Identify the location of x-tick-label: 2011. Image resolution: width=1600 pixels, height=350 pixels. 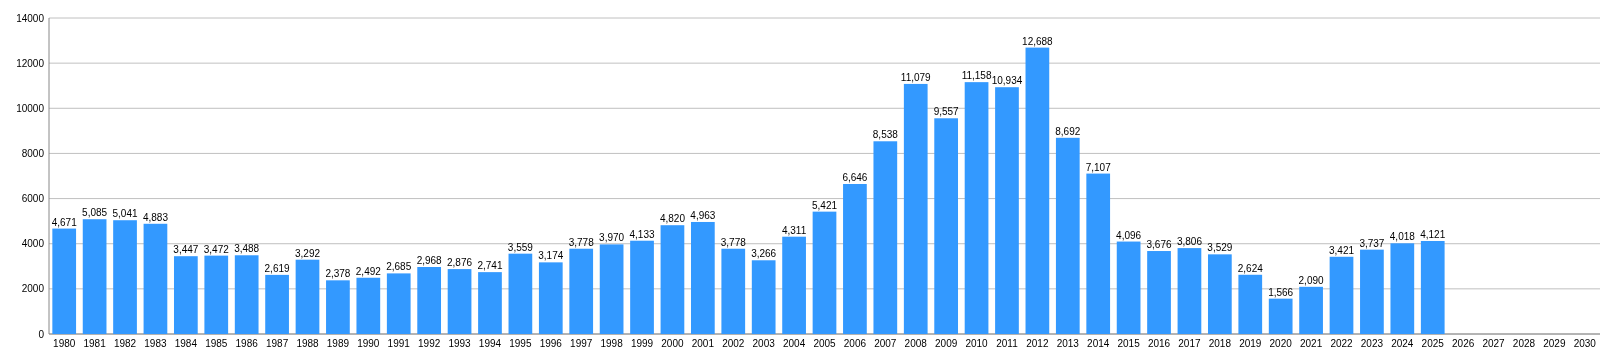
(1007, 343).